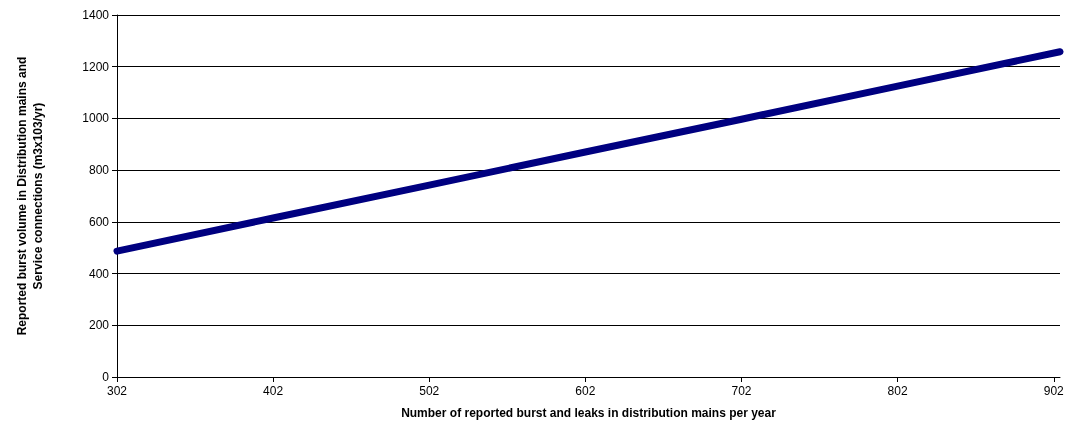 This screenshot has width=1069, height=432. What do you see at coordinates (897, 391) in the screenshot?
I see `x-tick-label: 802` at bounding box center [897, 391].